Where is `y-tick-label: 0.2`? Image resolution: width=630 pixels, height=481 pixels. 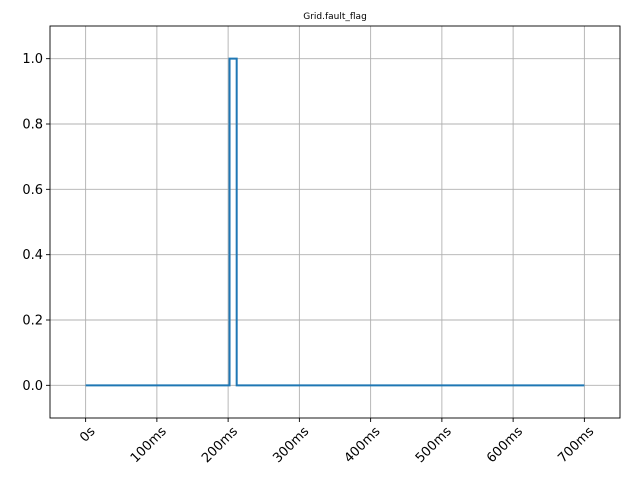 y-tick-label: 0.2 is located at coordinates (32, 321).